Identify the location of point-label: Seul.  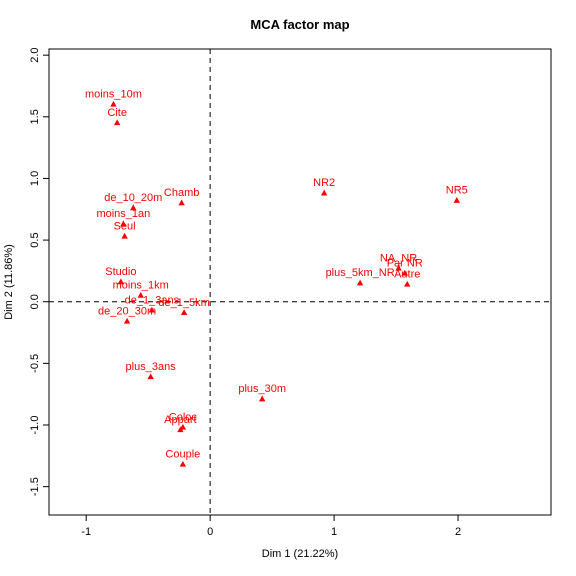
(125, 226).